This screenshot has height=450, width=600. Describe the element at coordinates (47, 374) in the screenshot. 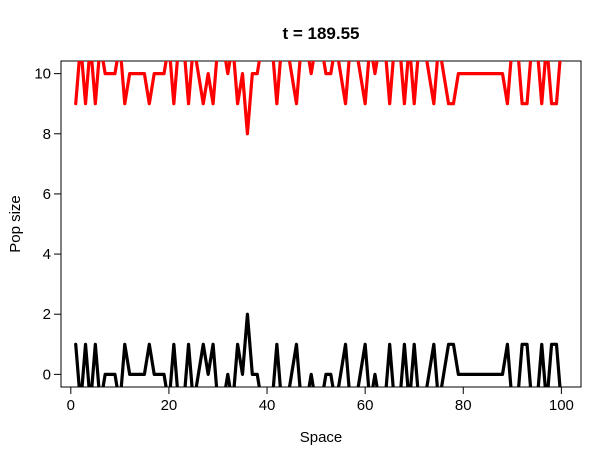

I see `y-tick-label: 0` at that location.